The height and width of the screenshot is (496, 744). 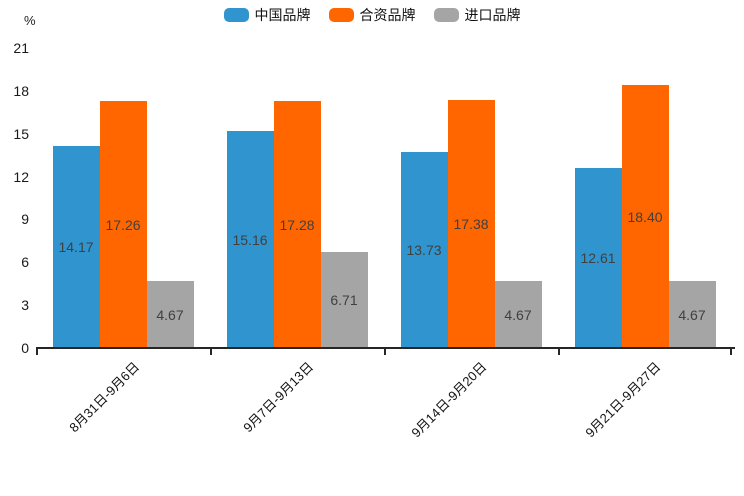 What do you see at coordinates (30, 20) in the screenshot?
I see `y-axis-unit-label: %` at bounding box center [30, 20].